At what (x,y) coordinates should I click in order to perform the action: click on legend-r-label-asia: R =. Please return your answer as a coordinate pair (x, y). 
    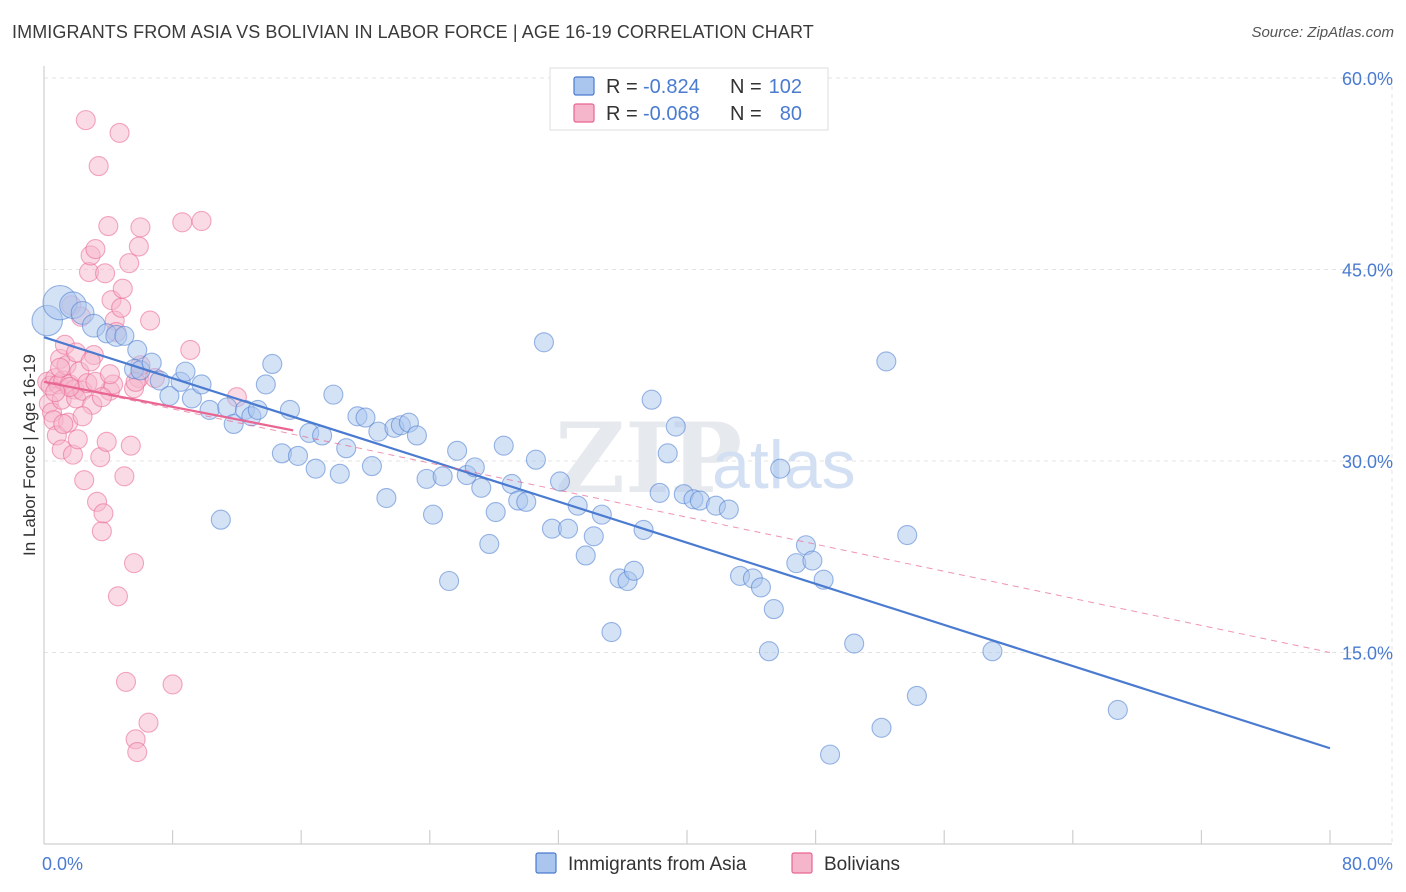
    Looking at the image, I should click on (622, 87).